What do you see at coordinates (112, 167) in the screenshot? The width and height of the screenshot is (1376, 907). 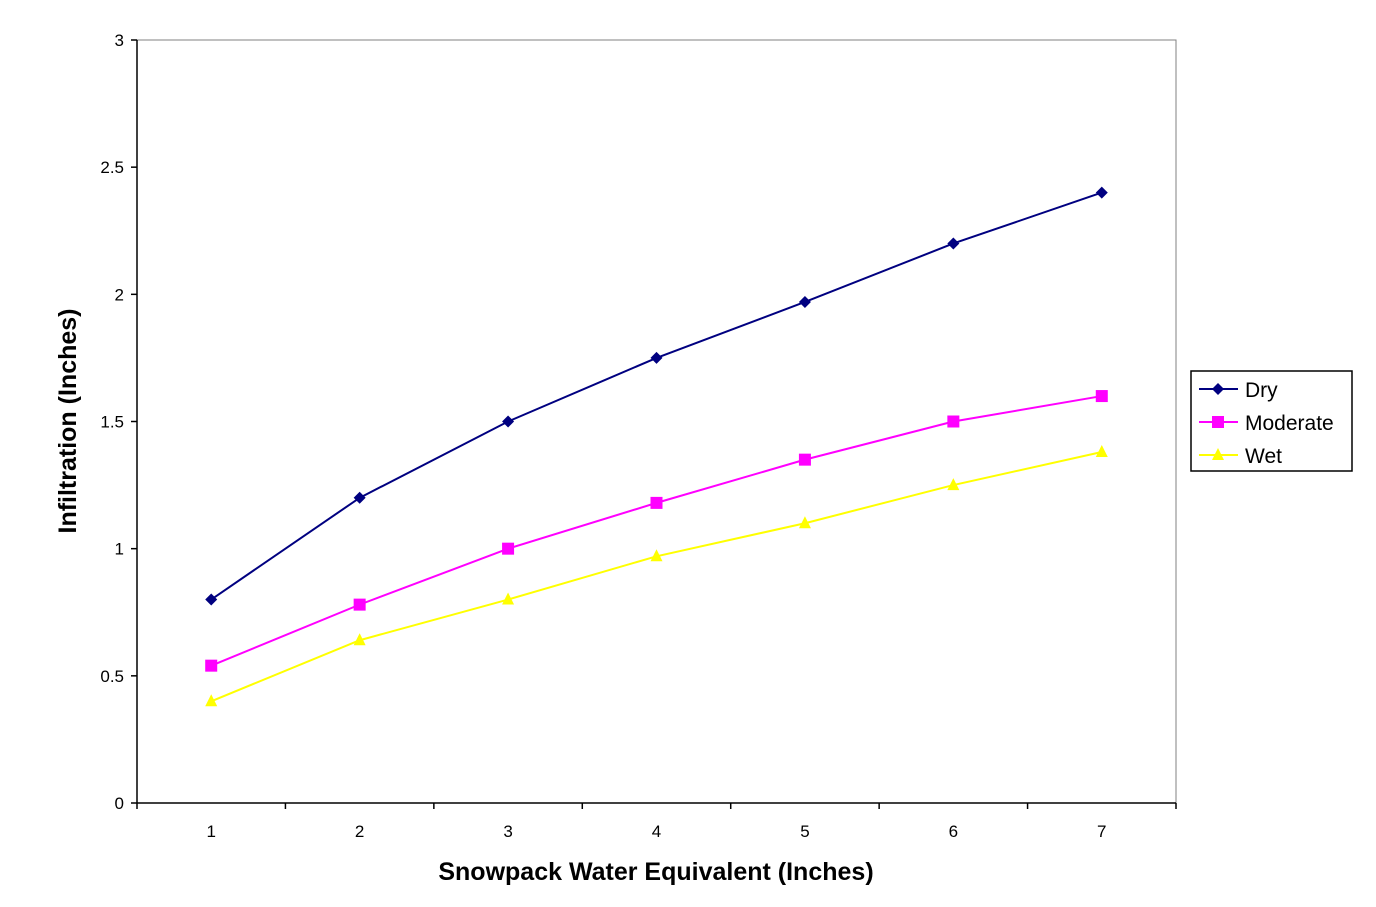 I see `y-tick-label: 2.5` at bounding box center [112, 167].